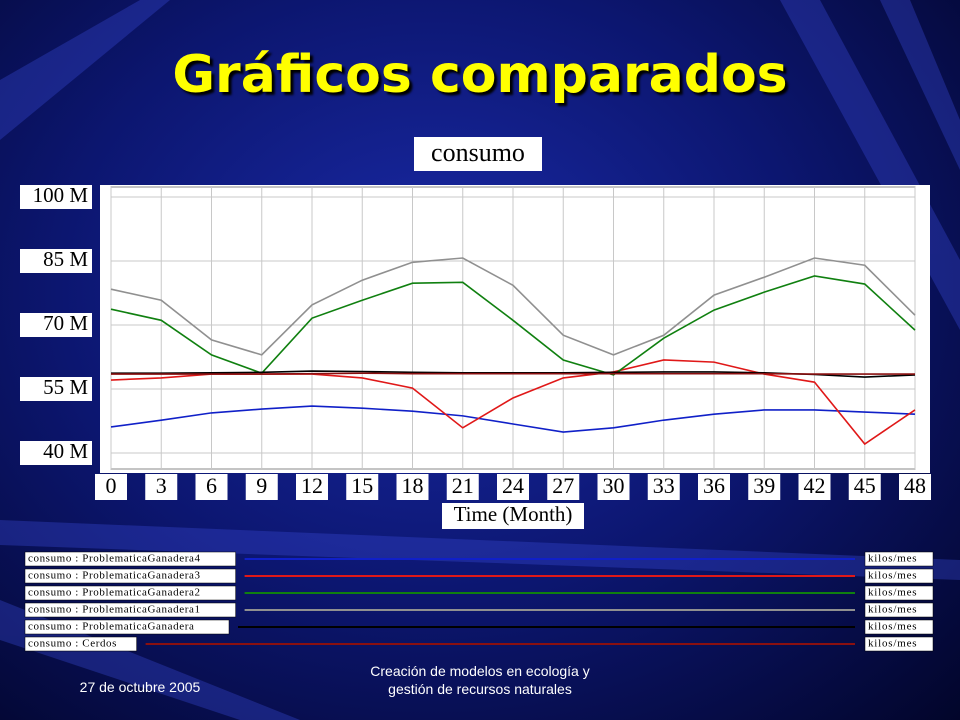  What do you see at coordinates (479, 671) in the screenshot?
I see `footer-text: Creación de modelos en ecología y` at bounding box center [479, 671].